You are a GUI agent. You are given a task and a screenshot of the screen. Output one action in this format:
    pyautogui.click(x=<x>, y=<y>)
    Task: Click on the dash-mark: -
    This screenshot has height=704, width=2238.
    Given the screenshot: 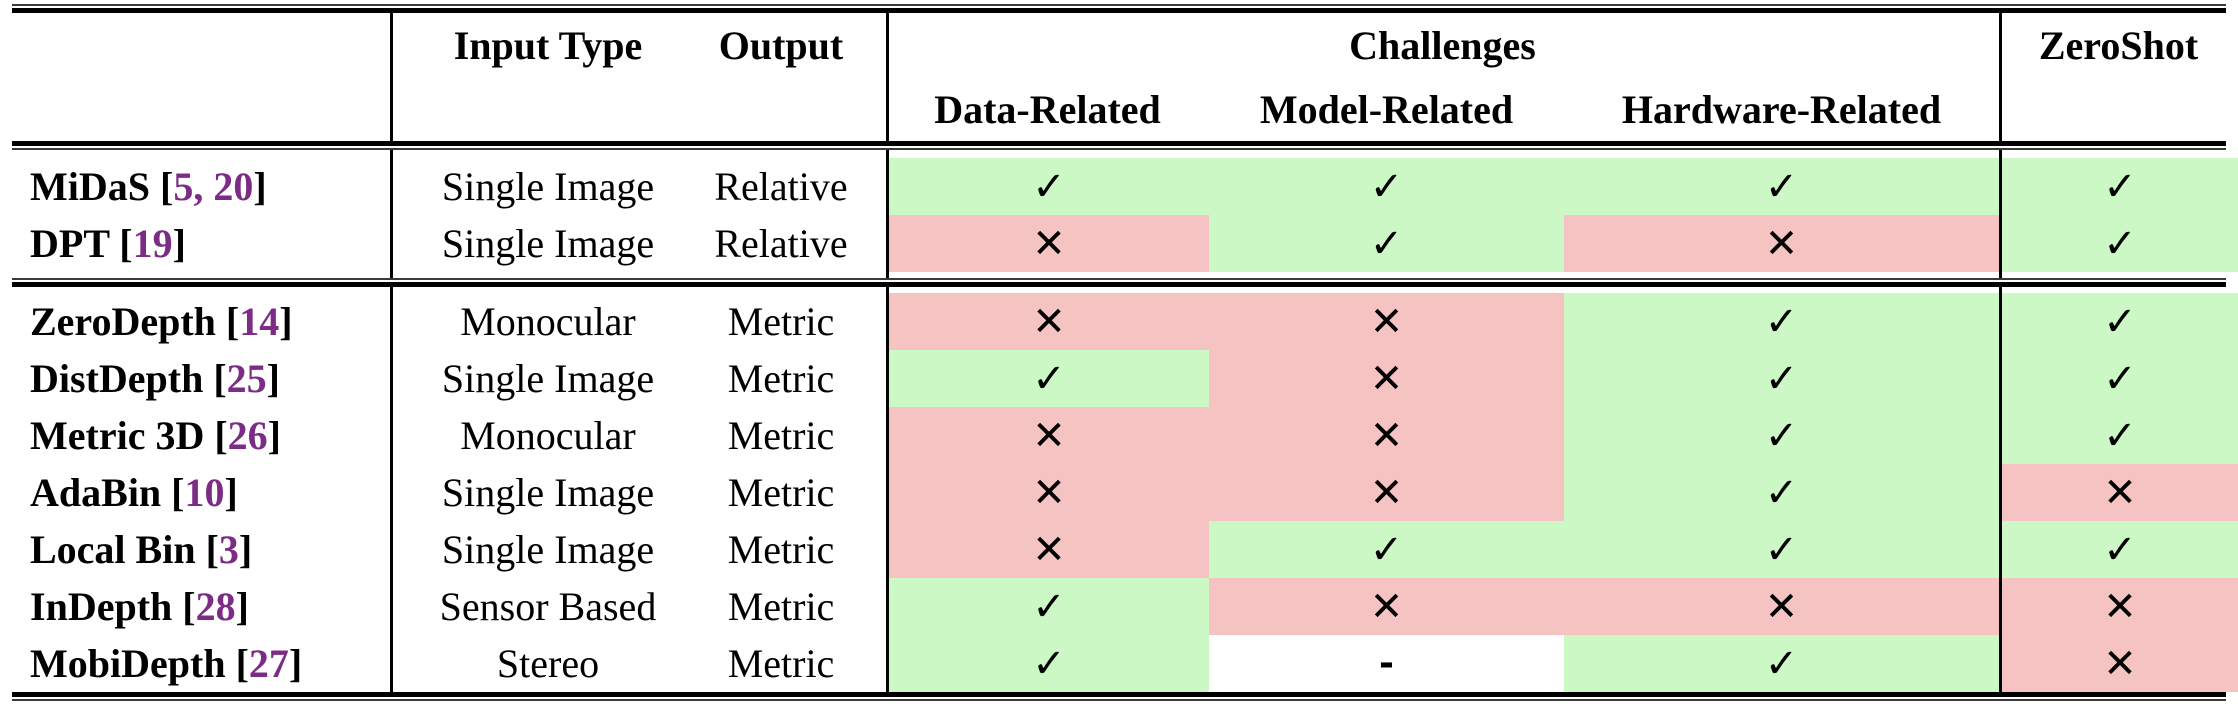 What is the action you would take?
    pyautogui.click(x=1386, y=663)
    